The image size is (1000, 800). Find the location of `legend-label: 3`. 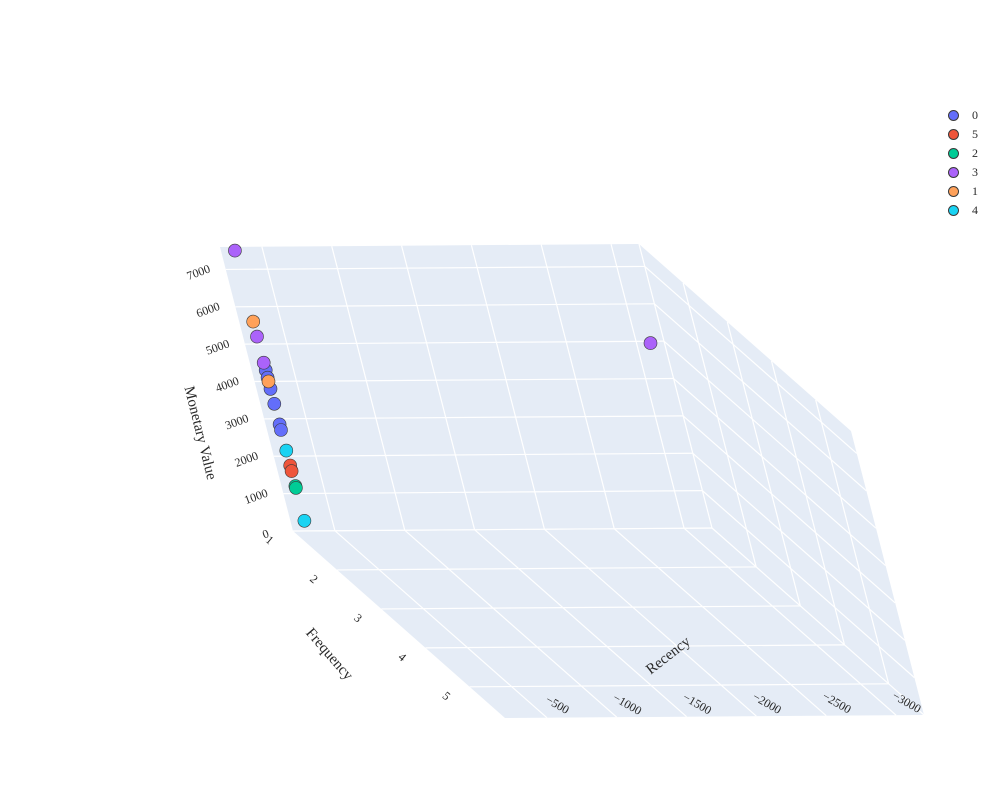

legend-label: 3 is located at coordinates (975, 172).